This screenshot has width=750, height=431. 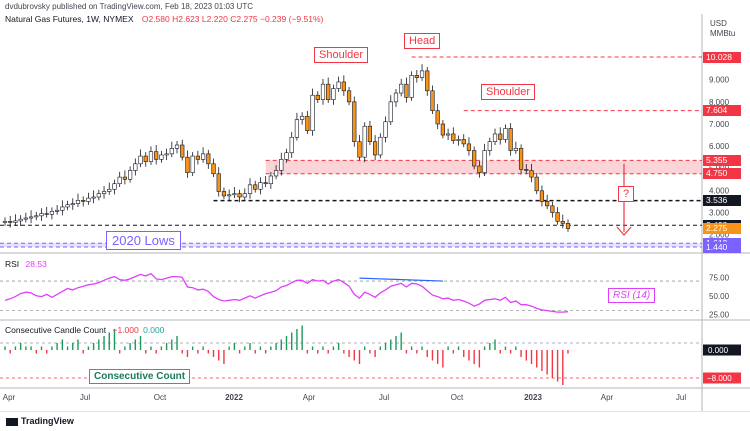 I want to click on price-tick-label: 4.000, so click(x=719, y=190).